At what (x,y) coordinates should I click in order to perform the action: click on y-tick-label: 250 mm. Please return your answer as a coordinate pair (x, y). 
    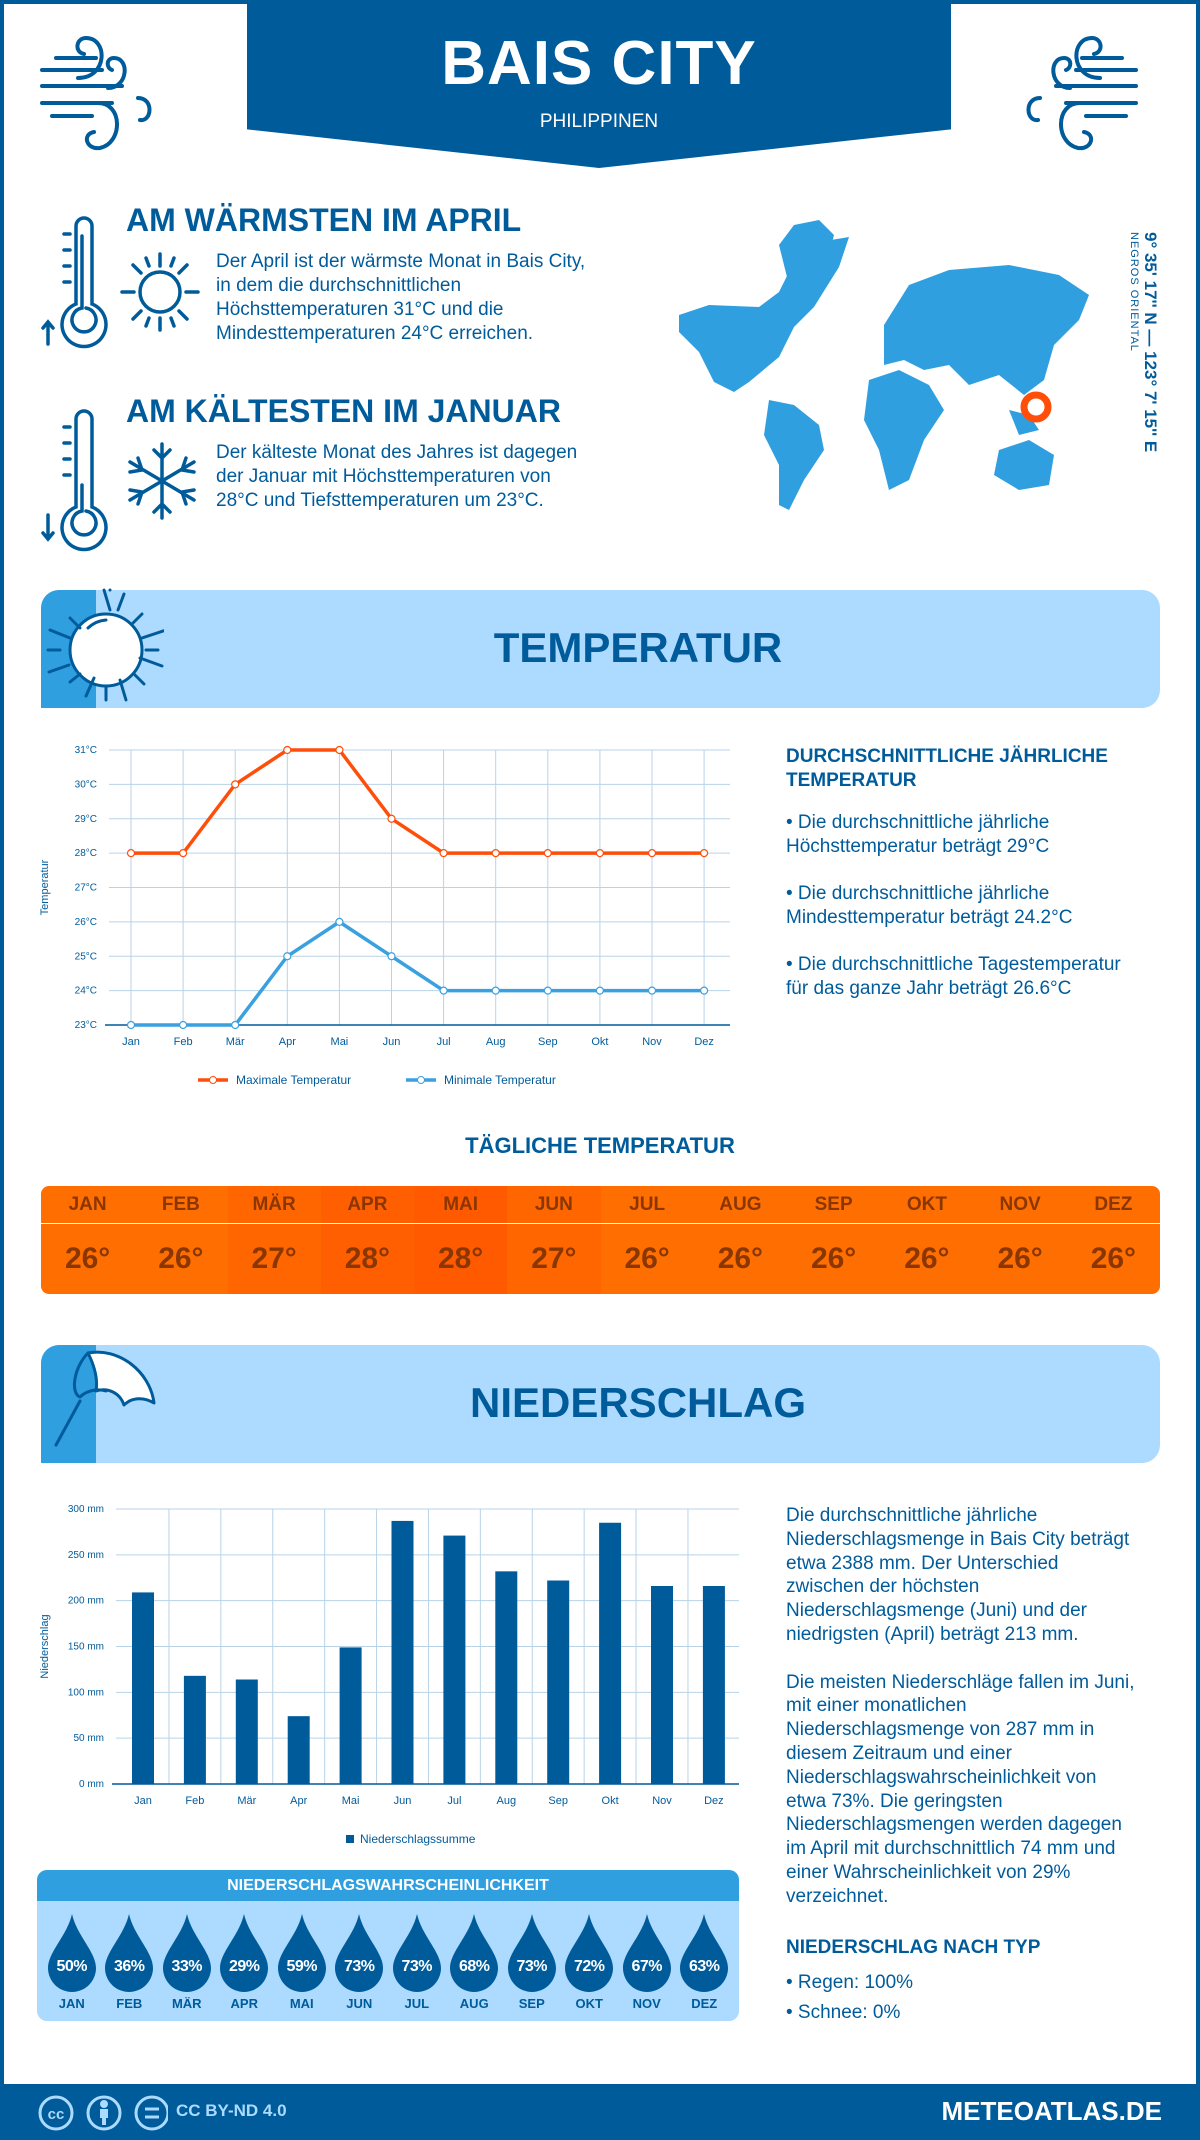
    Looking at the image, I should click on (86, 1555).